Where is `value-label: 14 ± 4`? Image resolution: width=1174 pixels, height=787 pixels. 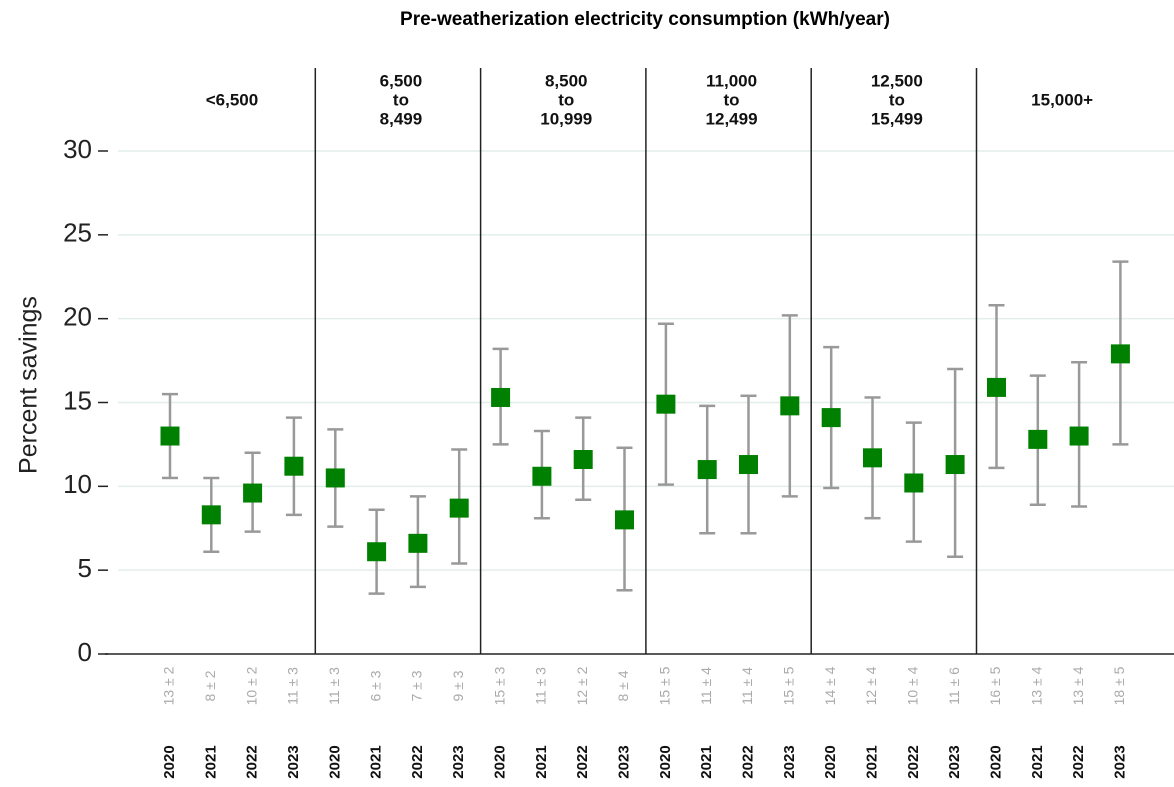 value-label: 14 ± 4 is located at coordinates (830, 685).